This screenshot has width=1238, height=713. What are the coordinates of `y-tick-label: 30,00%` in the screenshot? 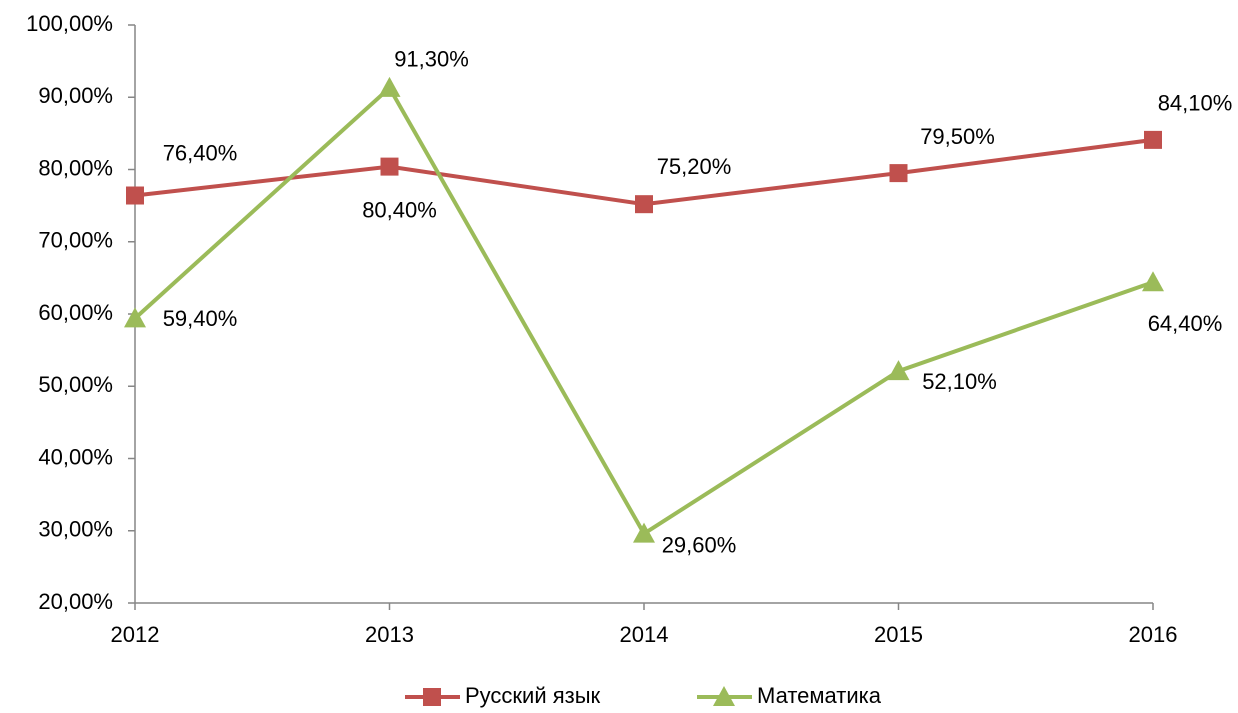 It's located at (75, 529).